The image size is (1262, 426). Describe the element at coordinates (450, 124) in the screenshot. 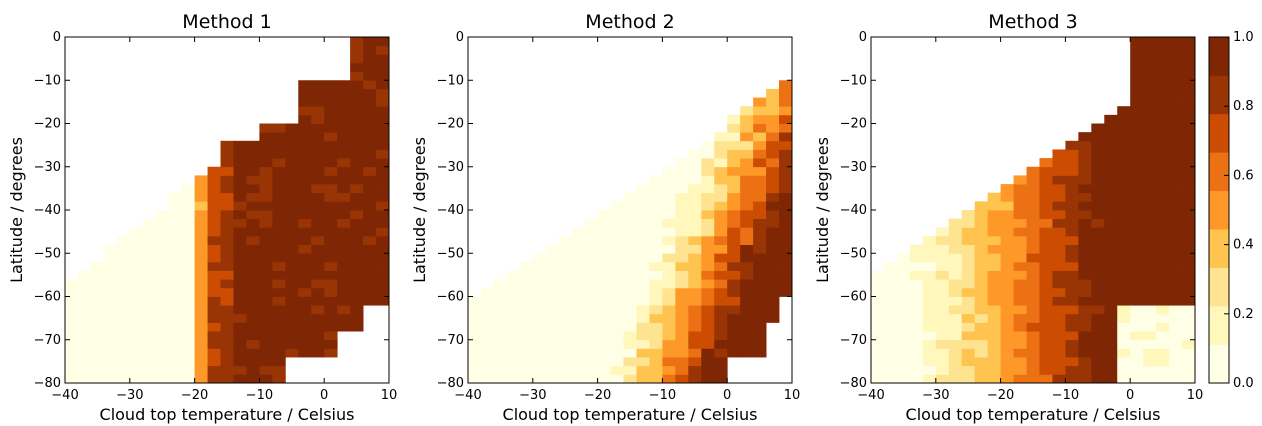

I see `y-tick-label: −20` at that location.